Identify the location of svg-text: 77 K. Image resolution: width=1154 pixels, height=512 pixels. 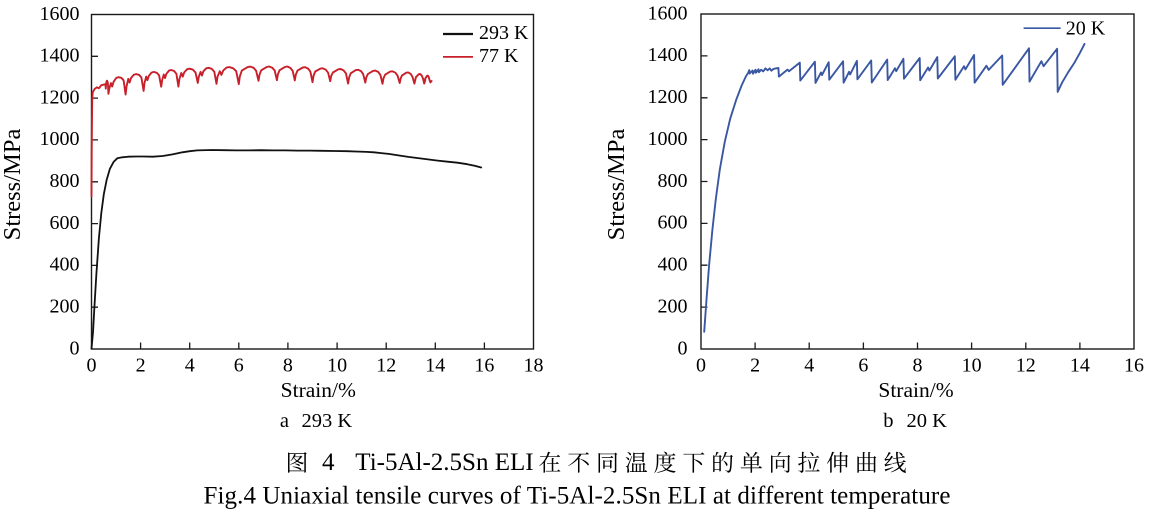
(499, 56).